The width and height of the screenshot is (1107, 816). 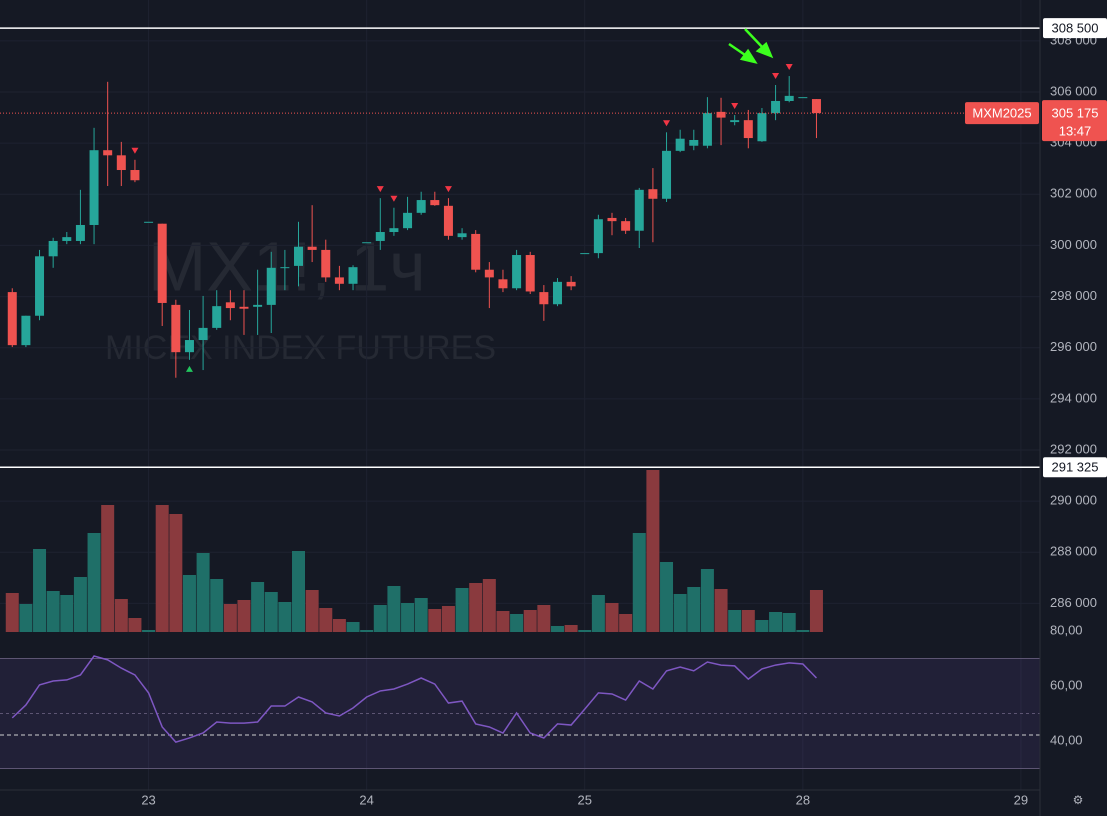 I want to click on countdown-label: 13:47, so click(x=1075, y=131).